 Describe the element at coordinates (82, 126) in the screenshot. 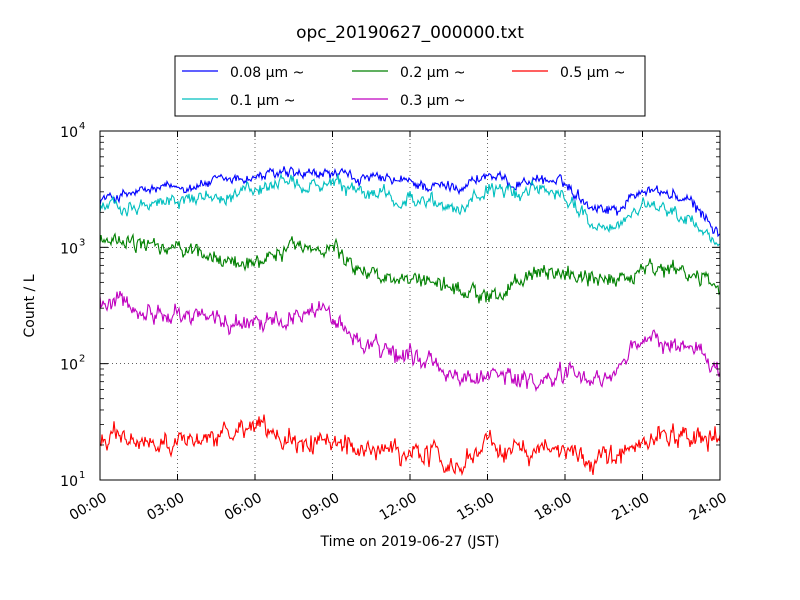

I see `y-tick-label-exponent: 4` at that location.